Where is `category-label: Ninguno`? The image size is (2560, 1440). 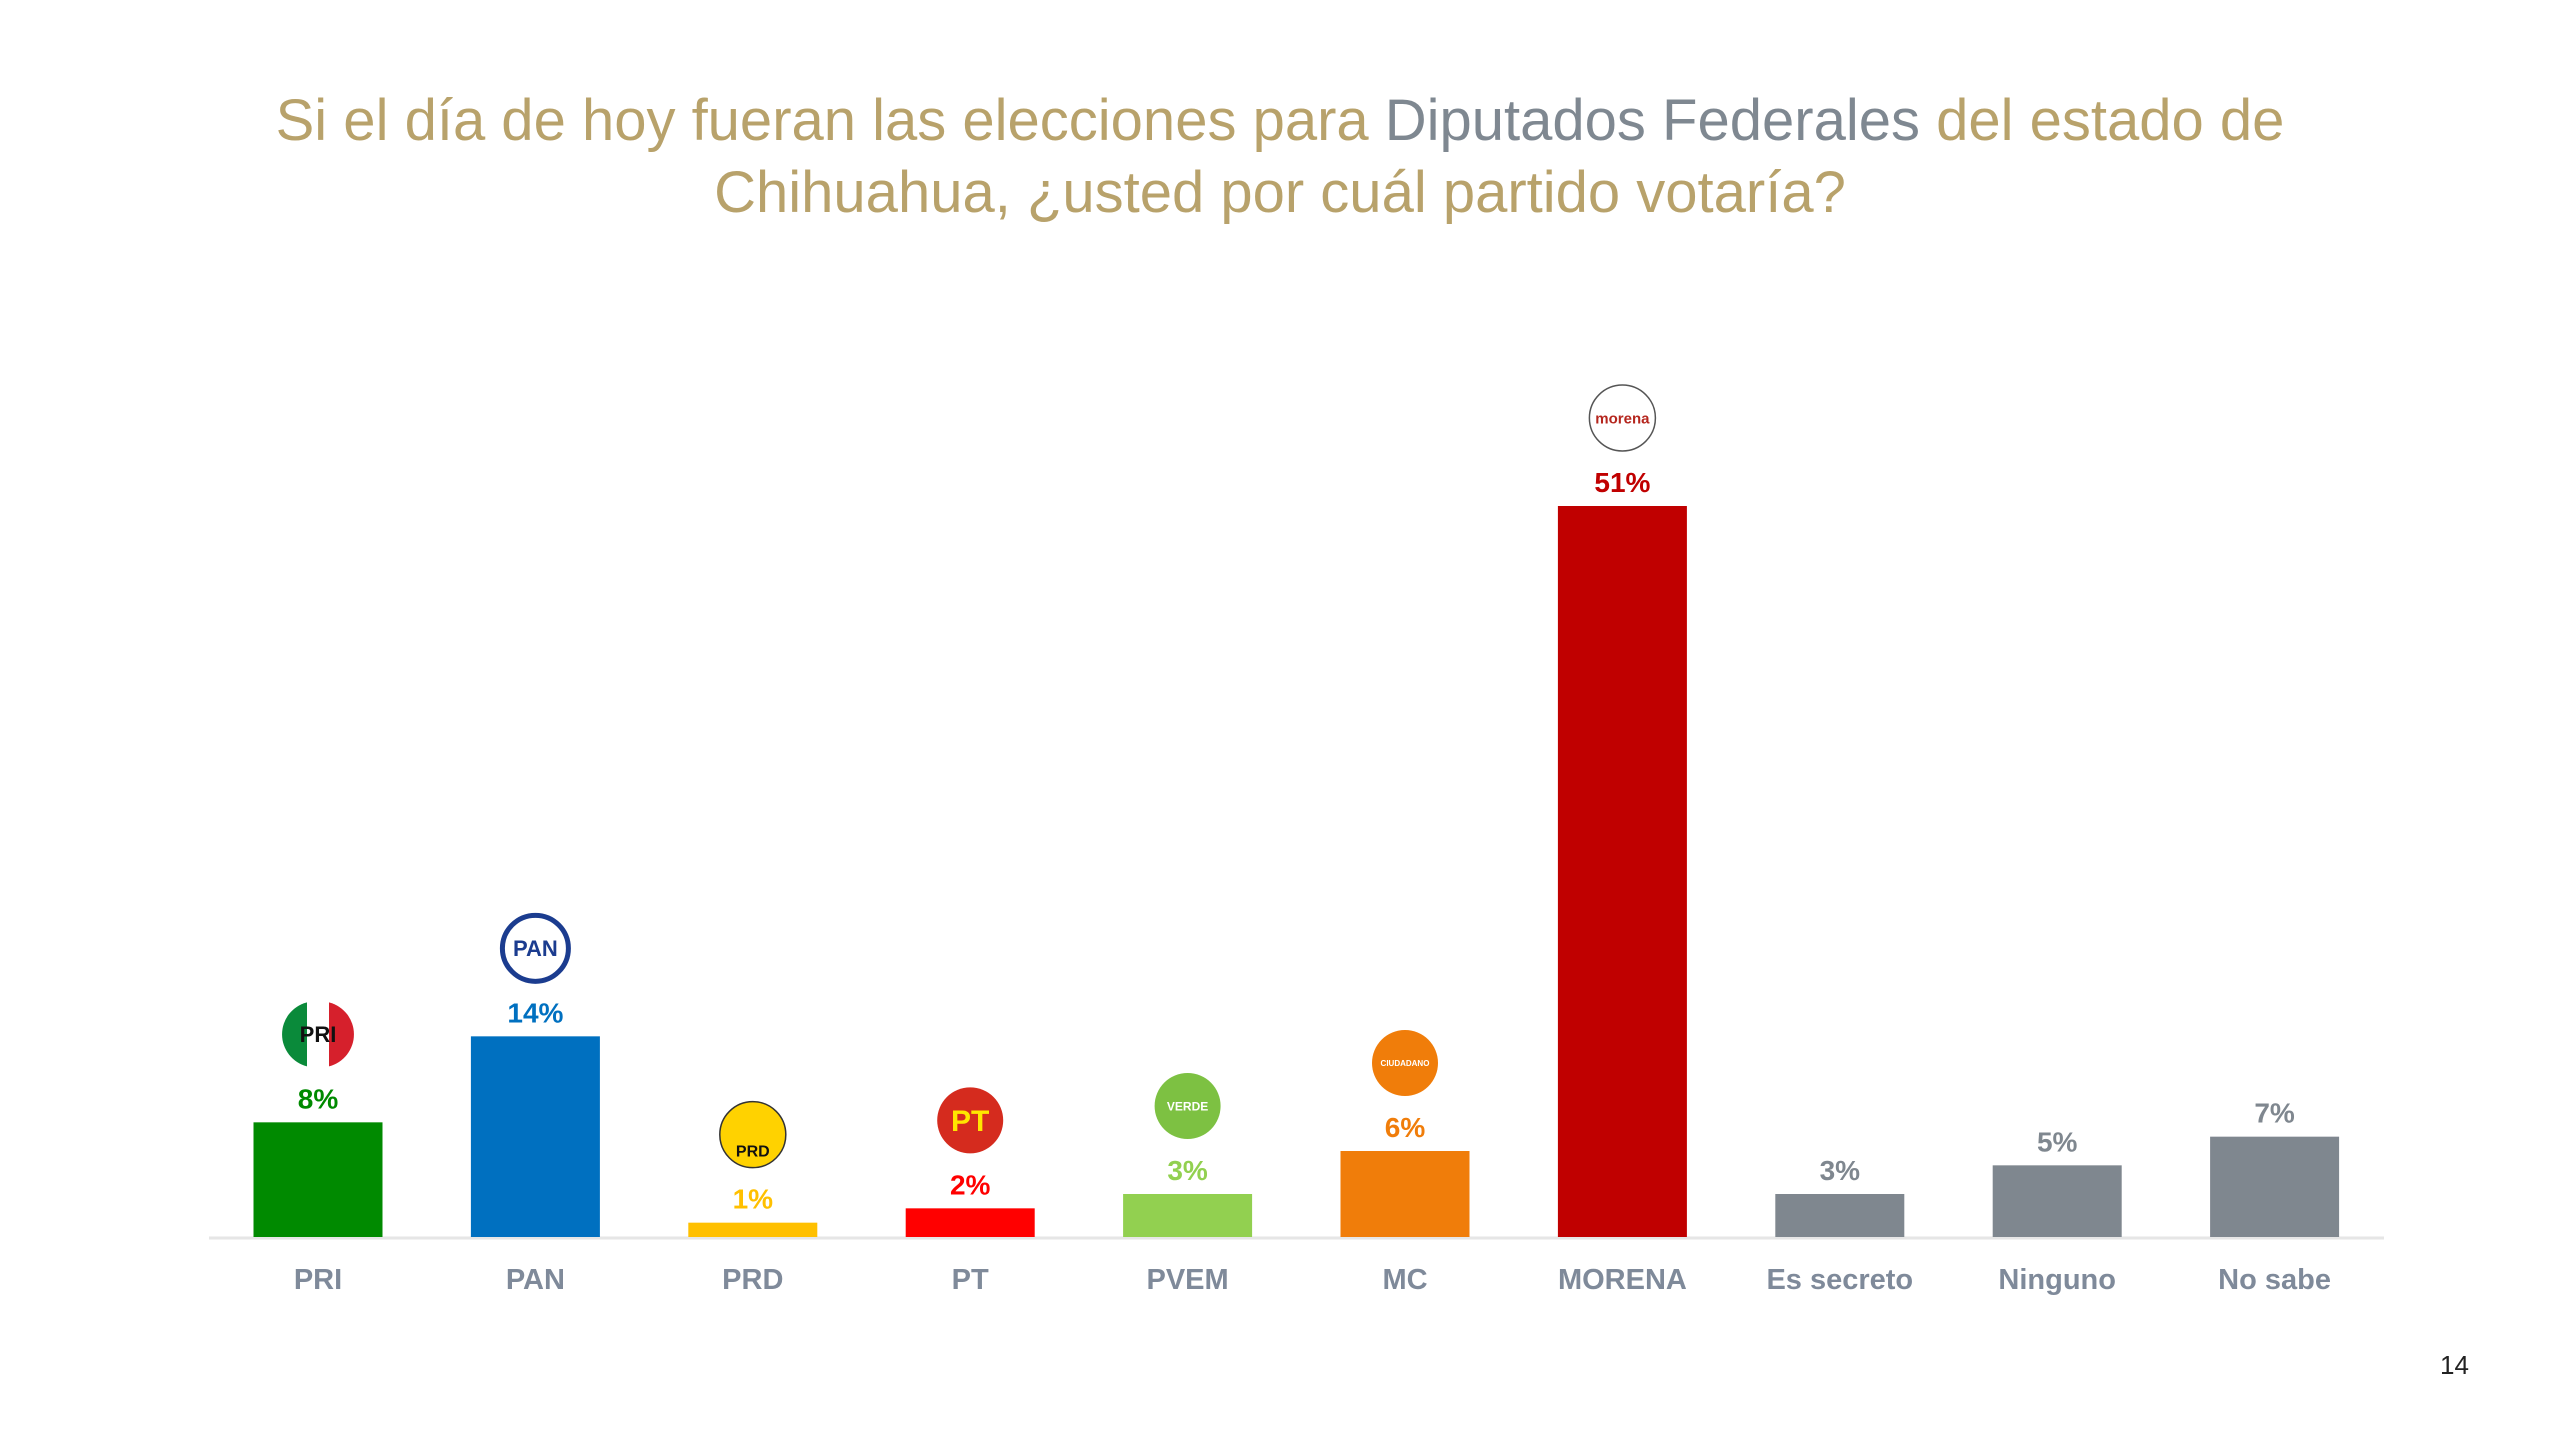
category-label: Ninguno is located at coordinates (2057, 1280).